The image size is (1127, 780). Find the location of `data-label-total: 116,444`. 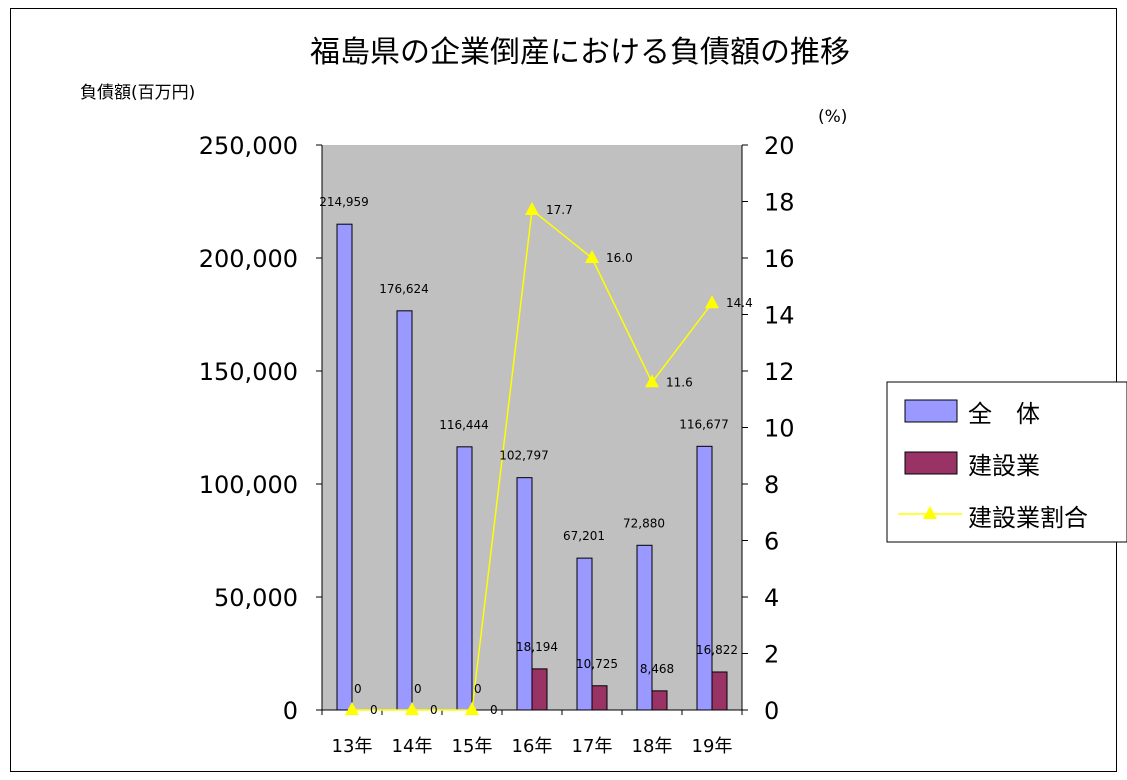

data-label-total: 116,444 is located at coordinates (464, 425).